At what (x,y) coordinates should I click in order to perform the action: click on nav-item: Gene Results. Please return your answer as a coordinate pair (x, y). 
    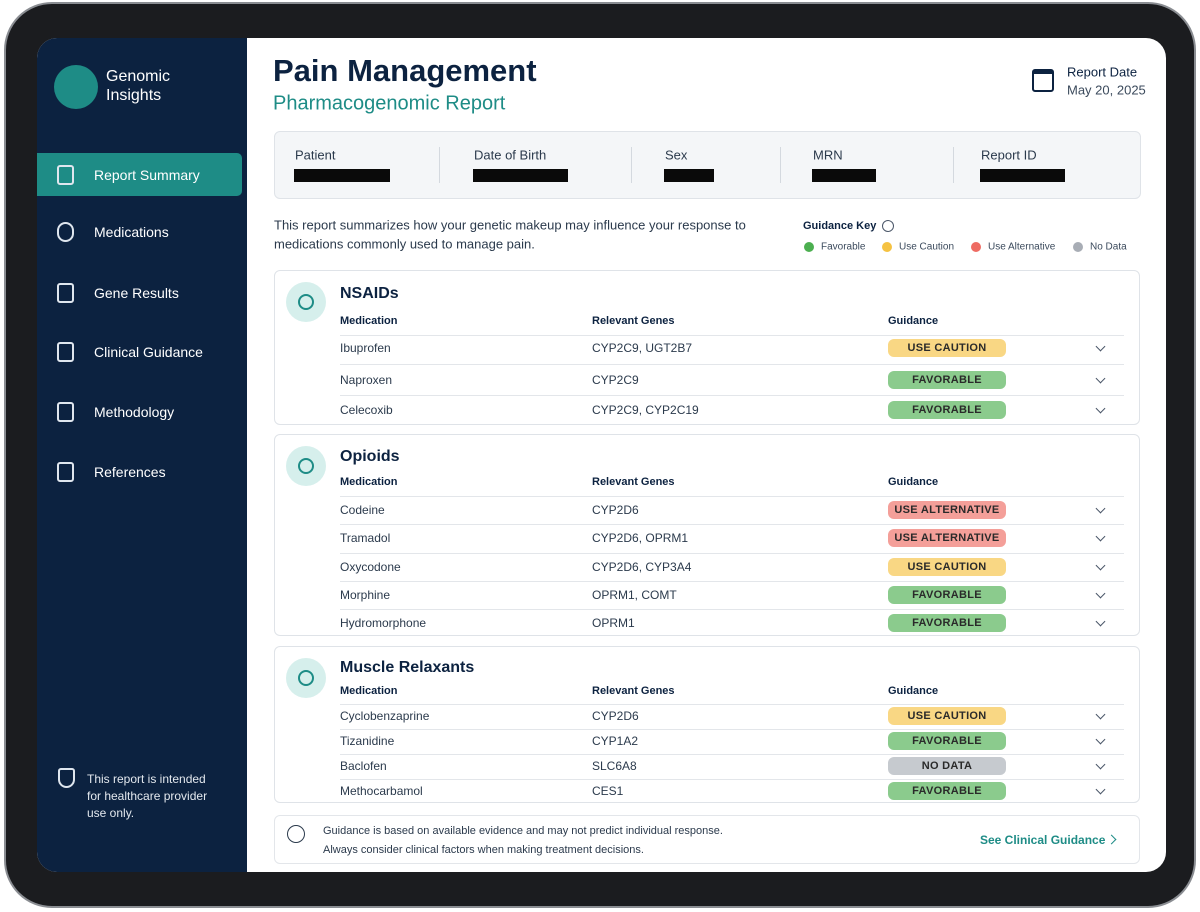
    Looking at the image, I should click on (136, 293).